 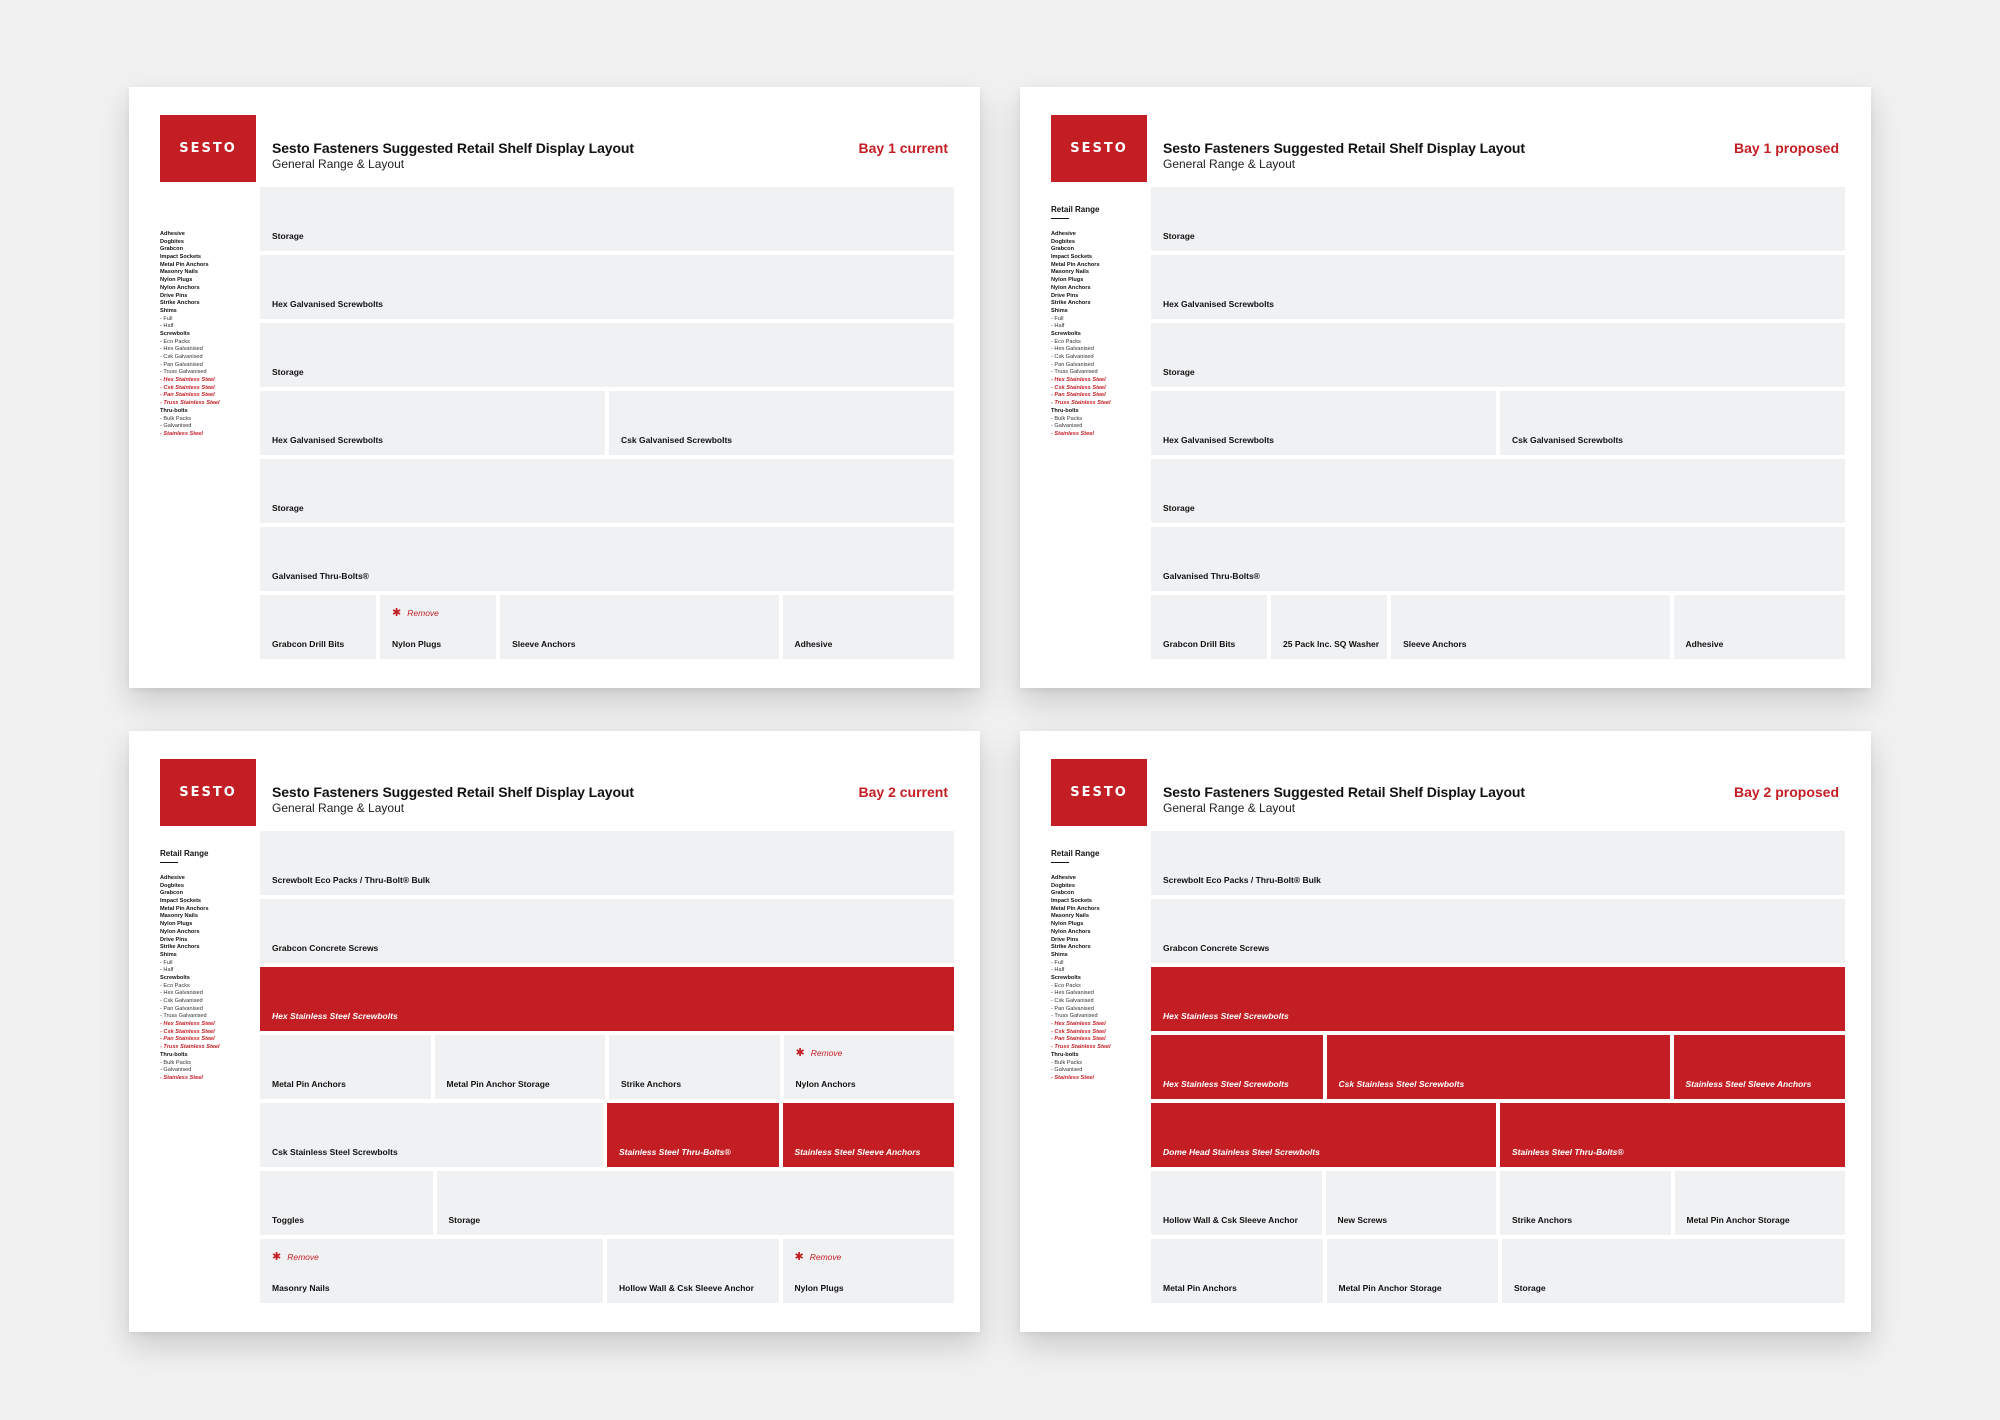 I want to click on range-item: - Truss Galvanised, so click(x=183, y=1016).